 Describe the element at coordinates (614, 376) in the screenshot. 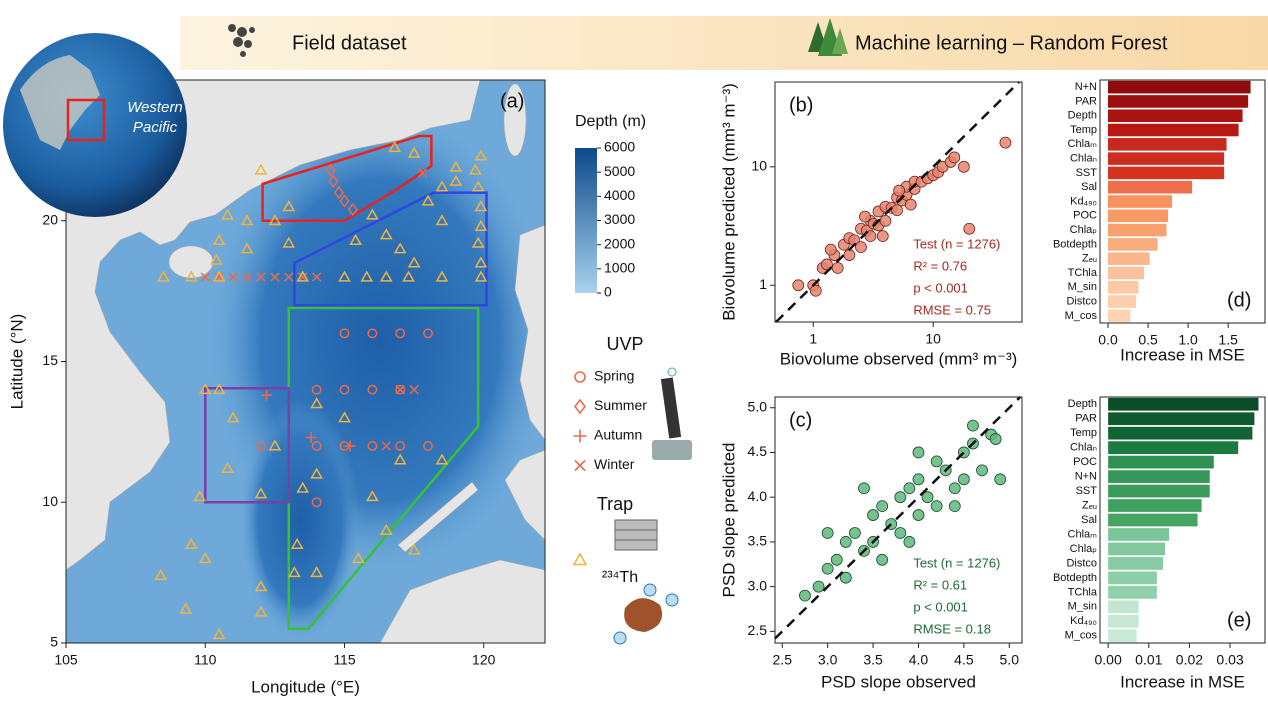

I see `legend-label: Spring` at that location.